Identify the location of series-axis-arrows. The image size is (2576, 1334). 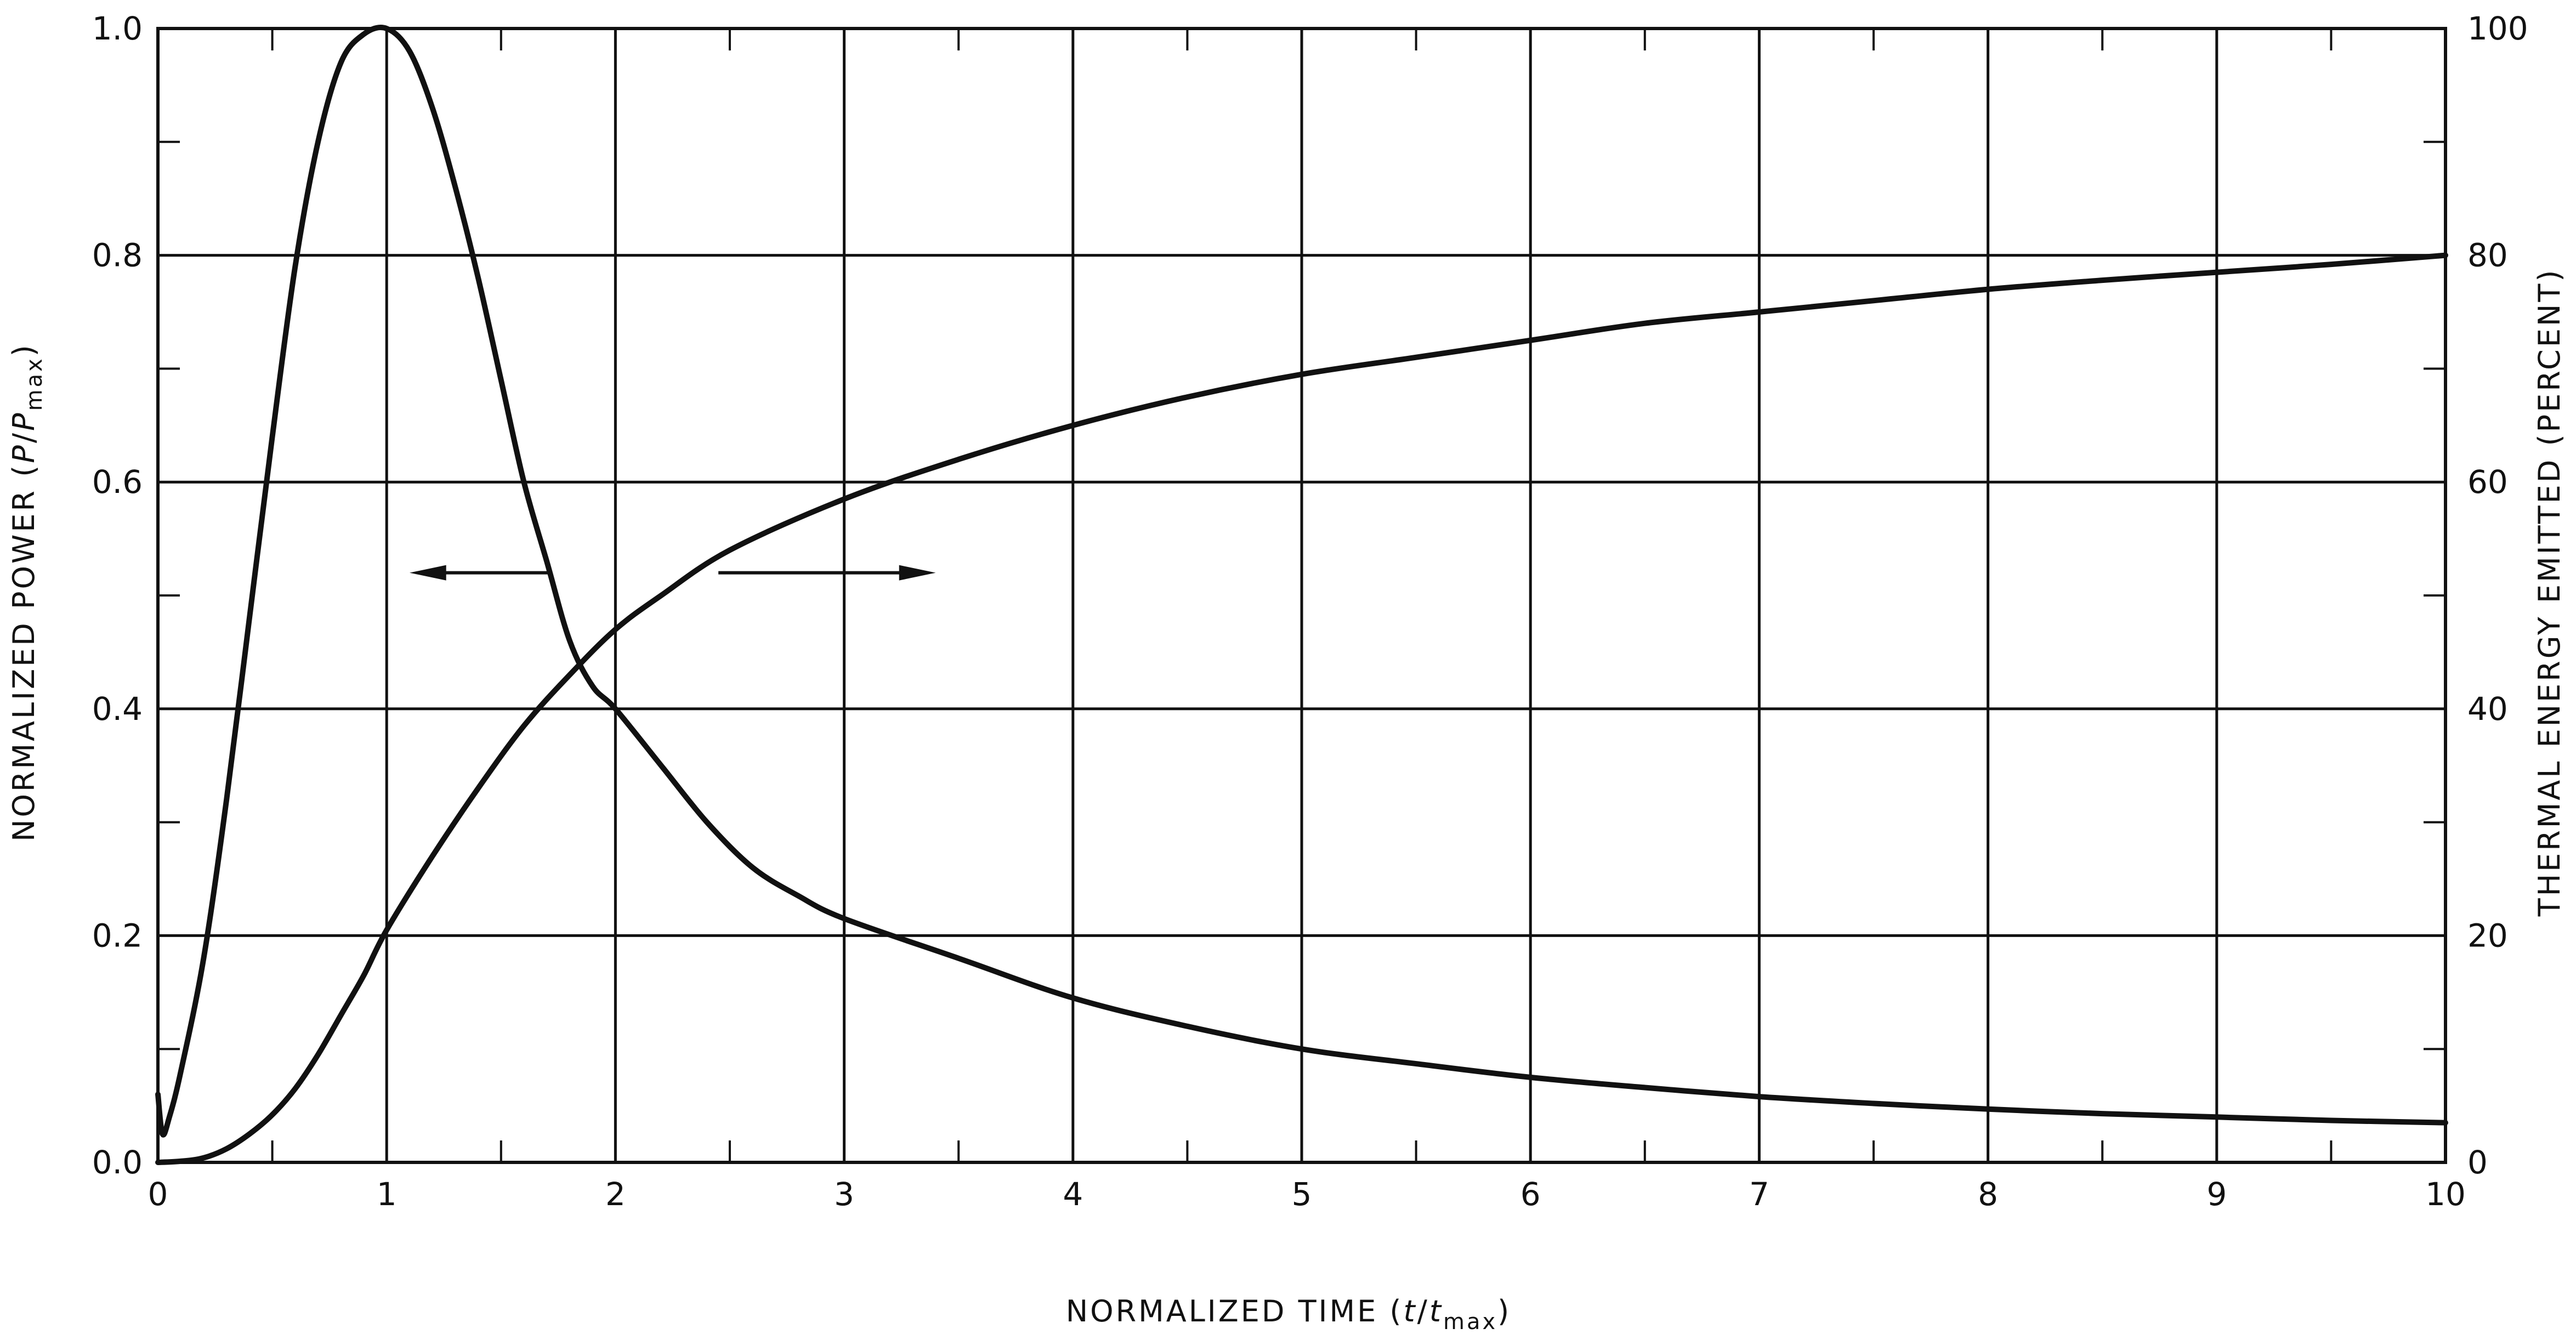
(672, 573).